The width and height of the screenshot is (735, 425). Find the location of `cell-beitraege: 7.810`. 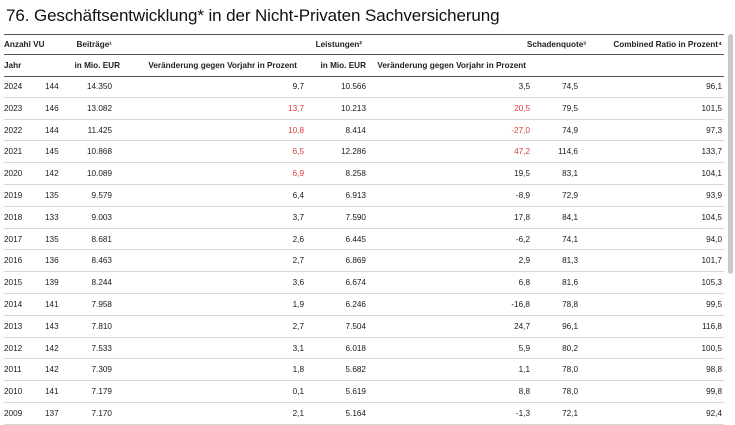

cell-beitraege: 7.810 is located at coordinates (102, 326).